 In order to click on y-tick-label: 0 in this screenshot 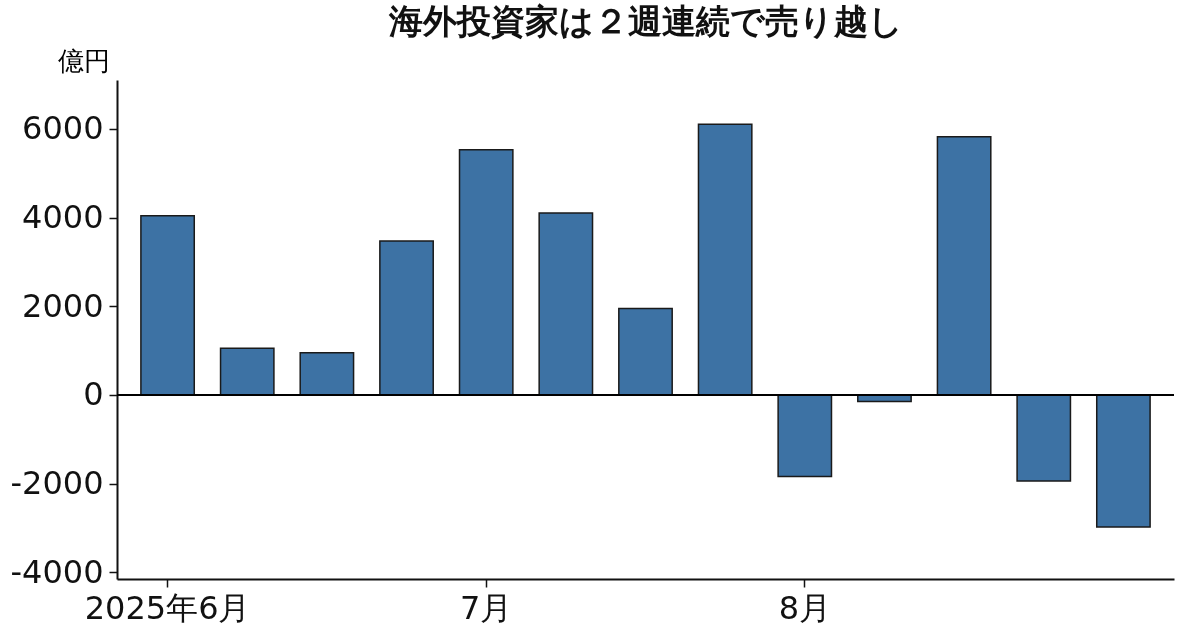, I will do `click(93, 394)`.